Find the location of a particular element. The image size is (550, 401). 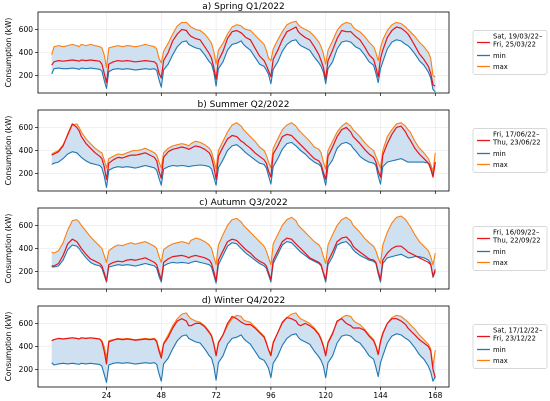

x-tick-label: 144 is located at coordinates (380, 395).